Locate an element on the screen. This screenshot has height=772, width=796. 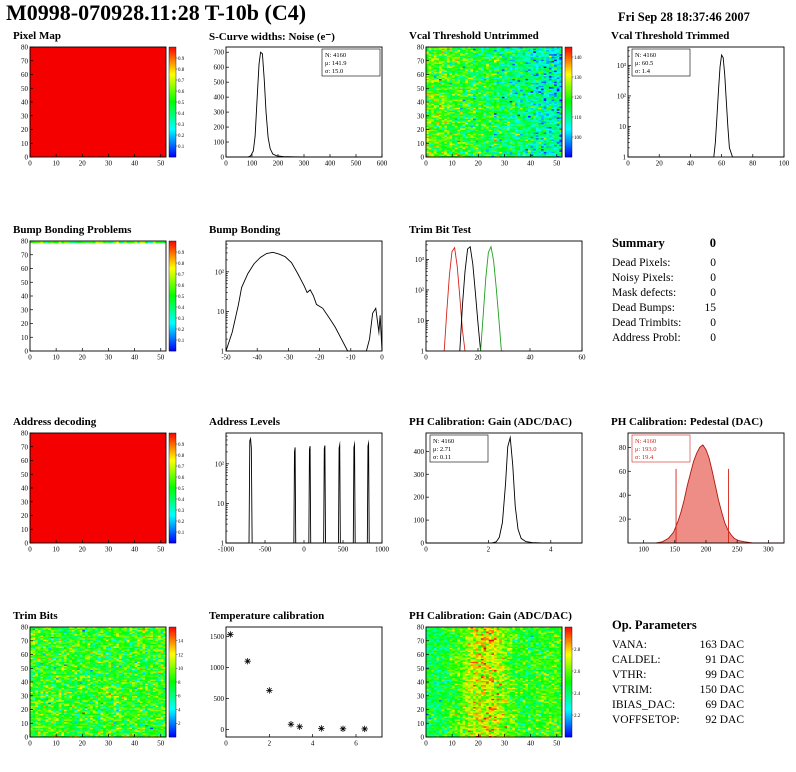
op-parameters-header: Op. Parameters is located at coordinates (678, 625).